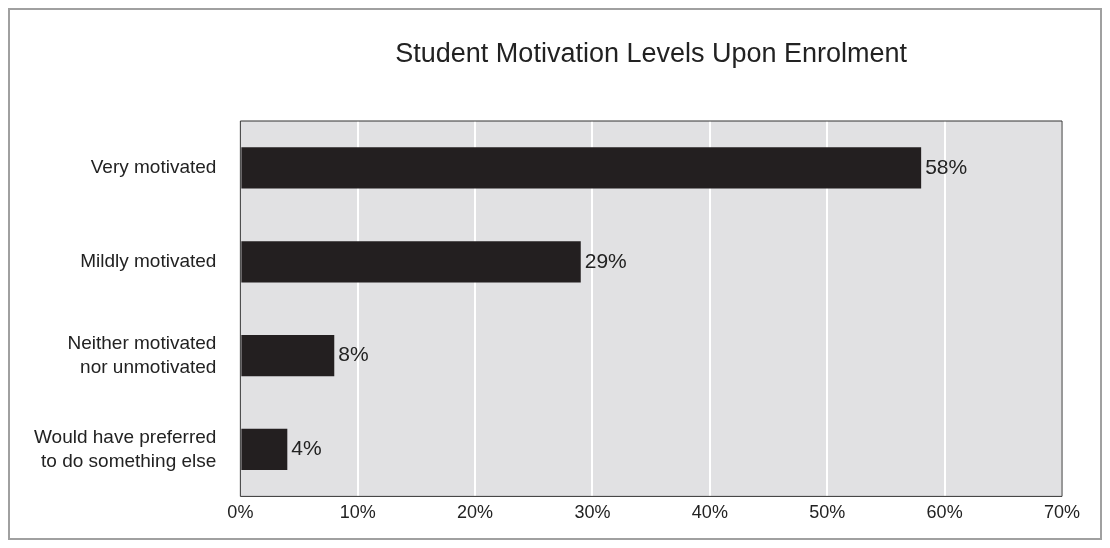 Image resolution: width=1110 pixels, height=548 pixels. Describe the element at coordinates (125, 448) in the screenshot. I see `y-tick-label: Would have preferred to do something else` at that location.